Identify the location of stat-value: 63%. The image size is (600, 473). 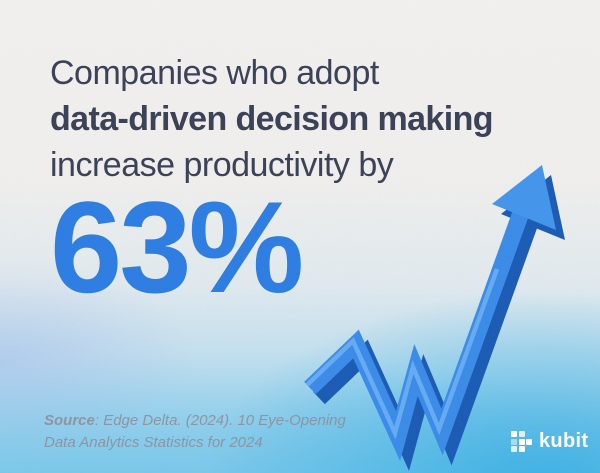
(177, 247).